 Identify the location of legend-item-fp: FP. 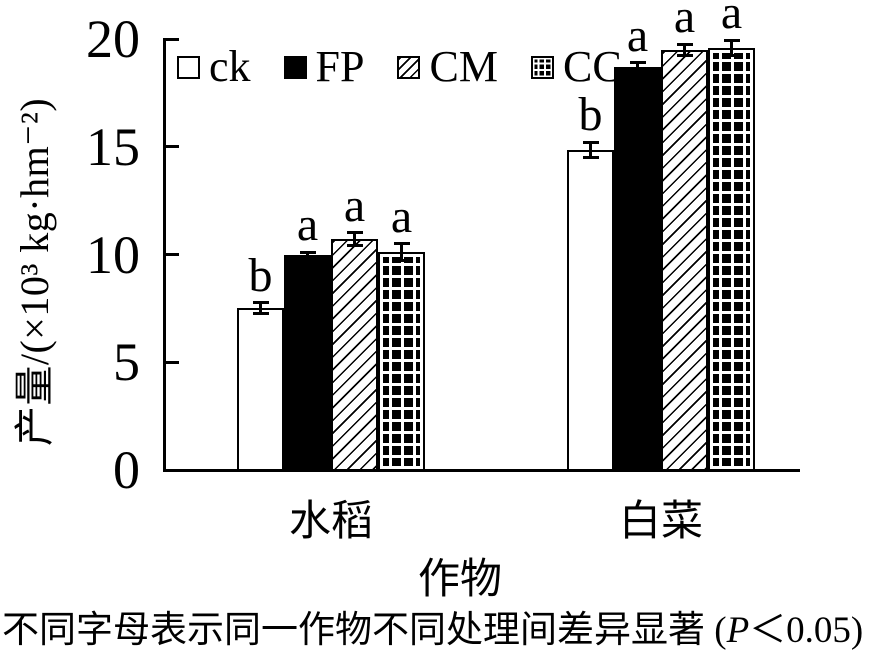
(324, 66).